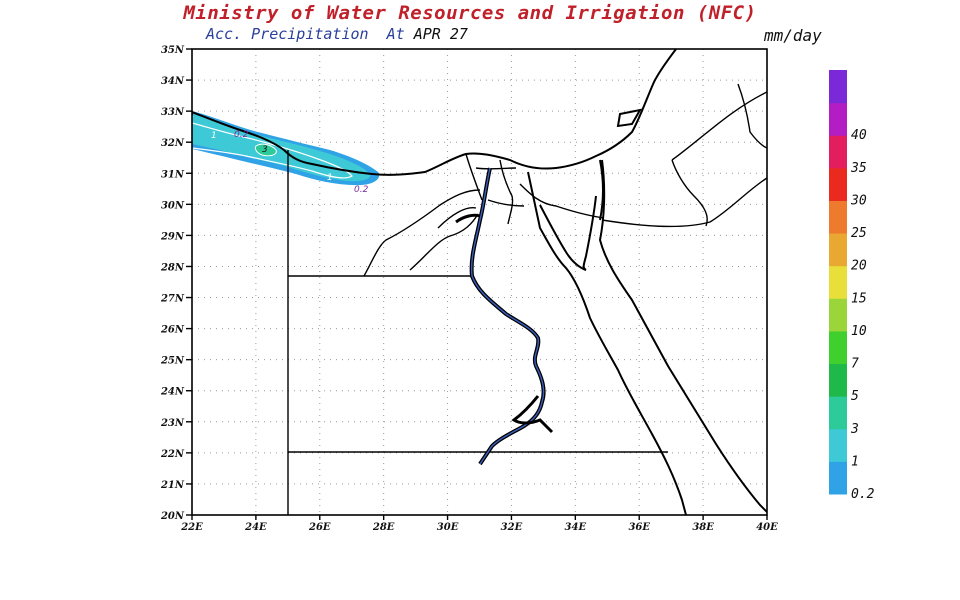  Describe the element at coordinates (172, 392) in the screenshot. I see `lat-tick-label: 24N` at that location.